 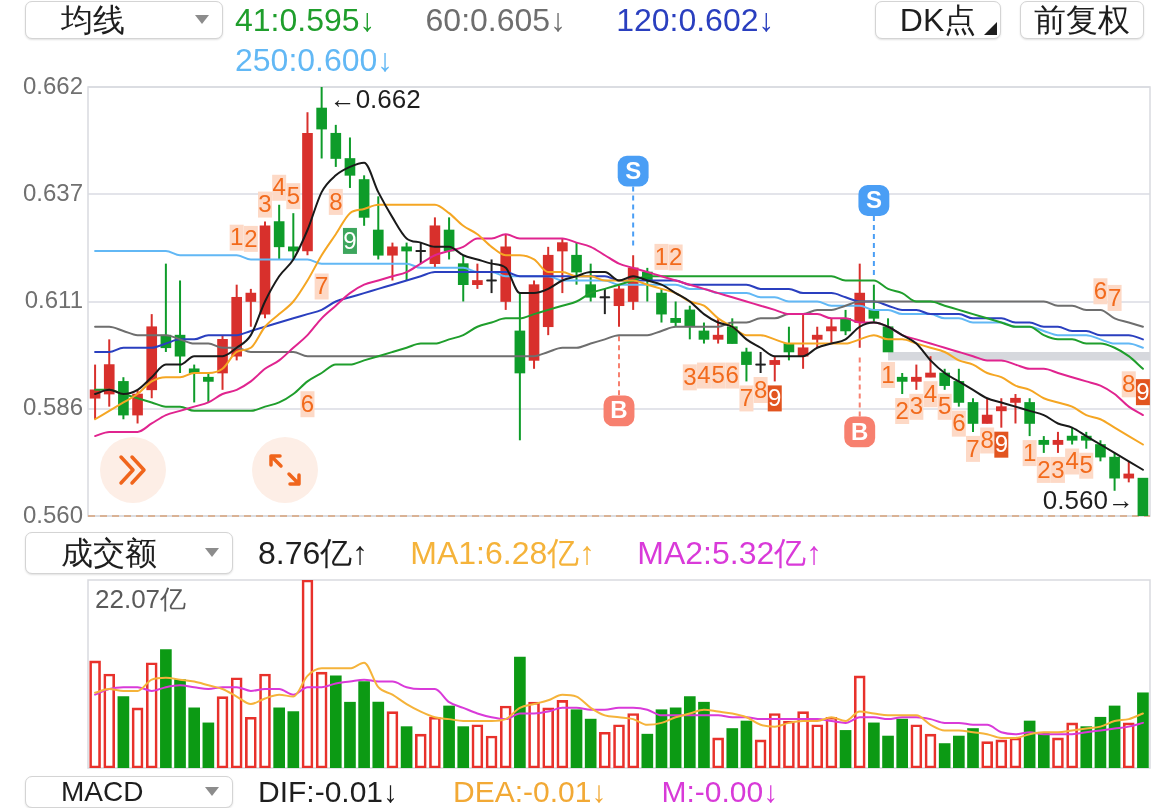 What do you see at coordinates (530, 791) in the screenshot?
I see `text: DEA:-0.01↓` at bounding box center [530, 791].